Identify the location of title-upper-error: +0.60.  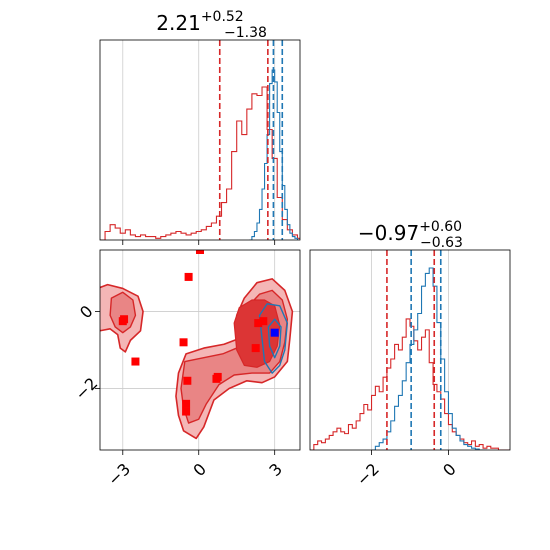
(440, 227).